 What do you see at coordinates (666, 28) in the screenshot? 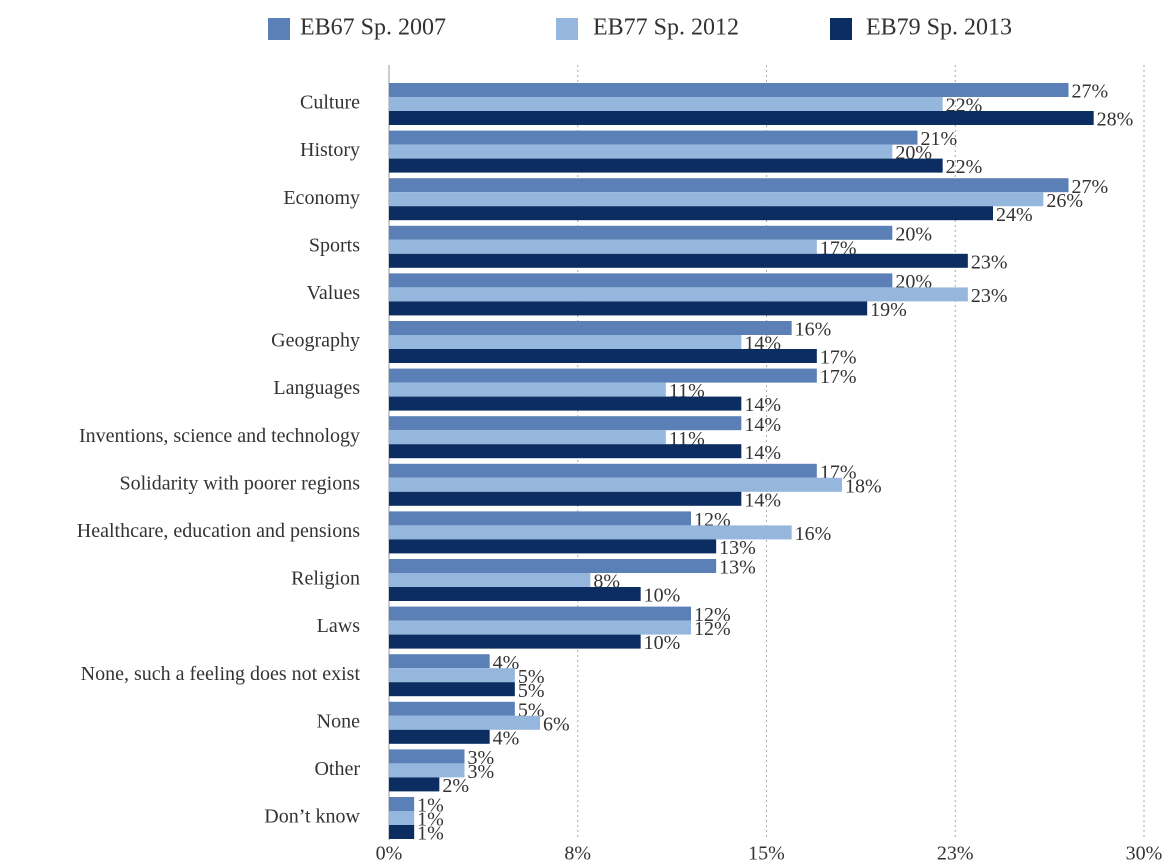
I see `legend-label: EB77 Sp. 2012` at bounding box center [666, 28].